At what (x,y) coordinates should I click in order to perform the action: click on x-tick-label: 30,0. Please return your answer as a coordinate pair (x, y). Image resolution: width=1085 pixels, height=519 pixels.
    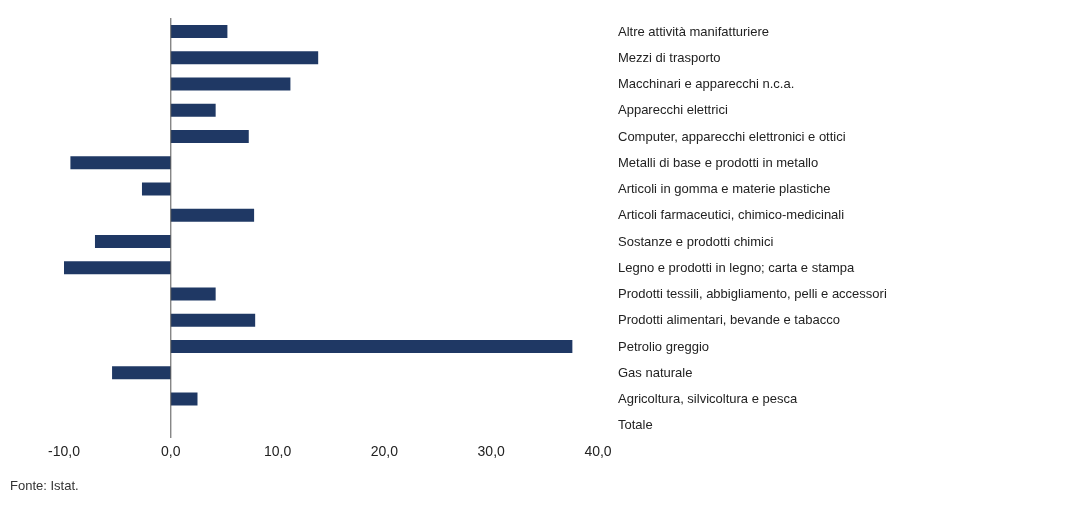
    Looking at the image, I should click on (491, 450).